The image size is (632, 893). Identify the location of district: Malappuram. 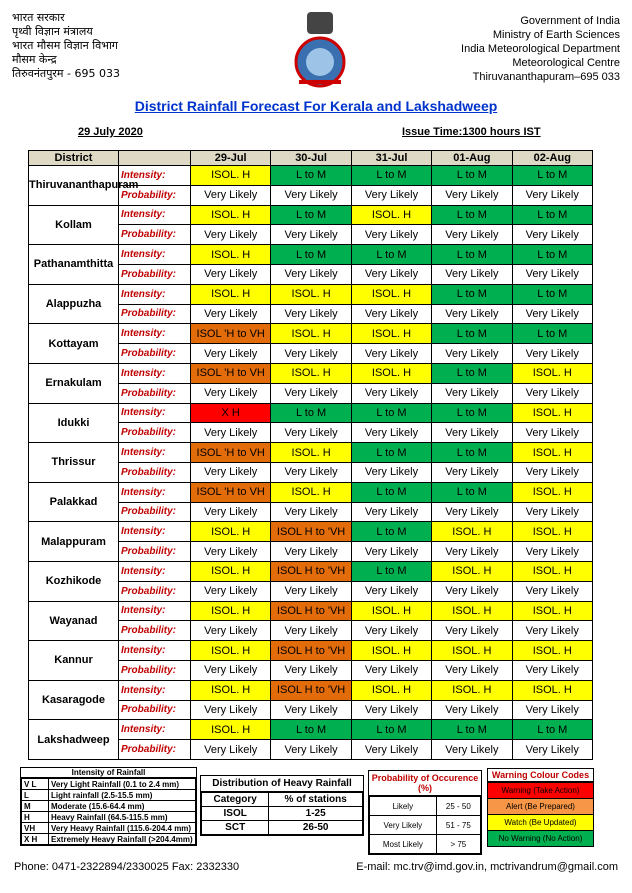
(73, 541).